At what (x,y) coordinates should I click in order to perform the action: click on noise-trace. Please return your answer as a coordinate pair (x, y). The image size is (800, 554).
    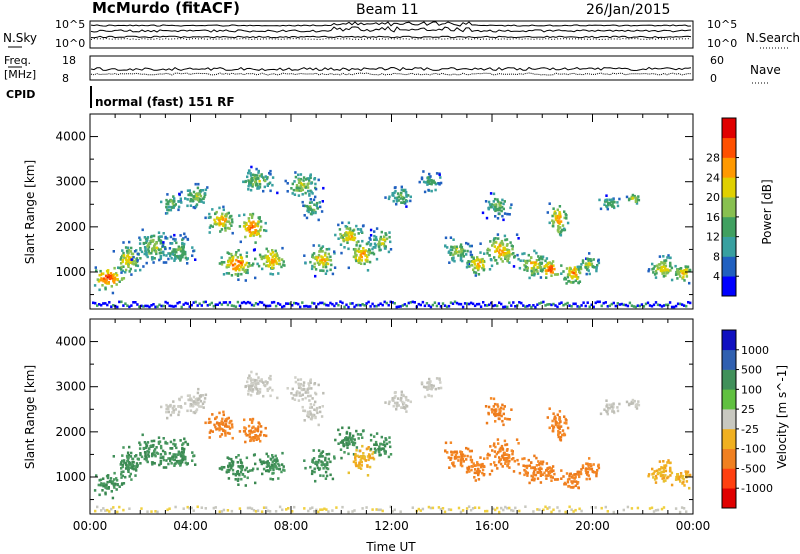
    Looking at the image, I should click on (391, 29).